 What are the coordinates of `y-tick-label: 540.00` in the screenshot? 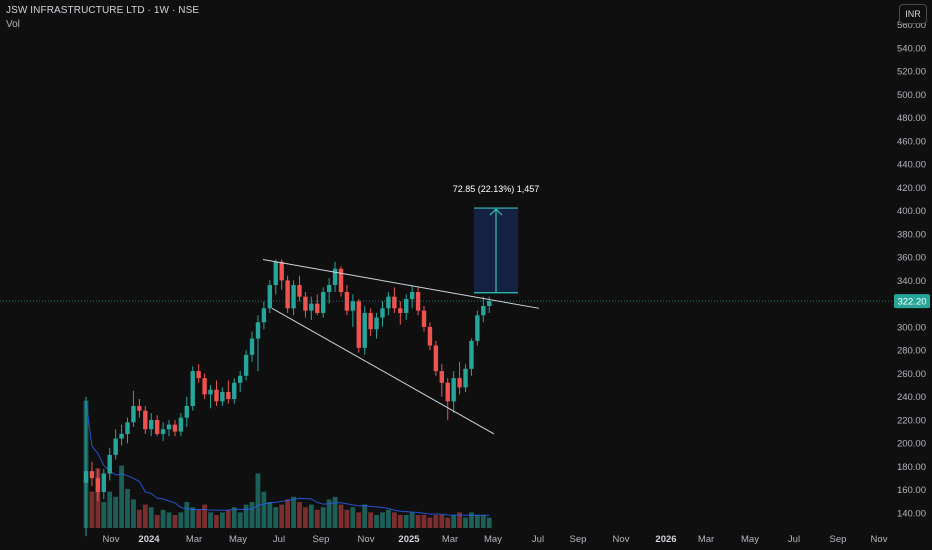 It's located at (911, 48).